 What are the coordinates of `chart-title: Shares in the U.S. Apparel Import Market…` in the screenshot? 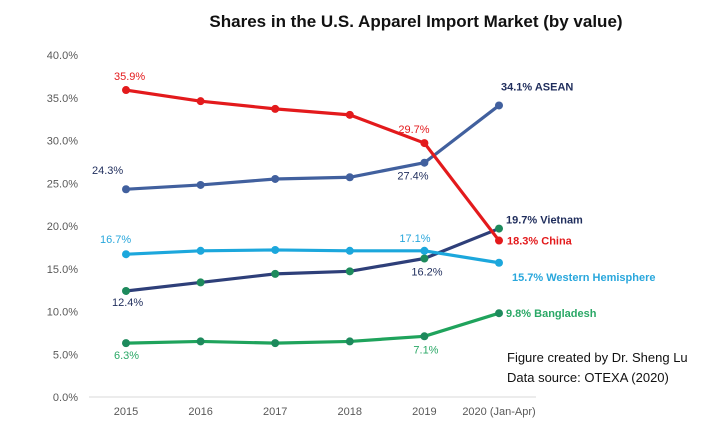 It's located at (415, 21).